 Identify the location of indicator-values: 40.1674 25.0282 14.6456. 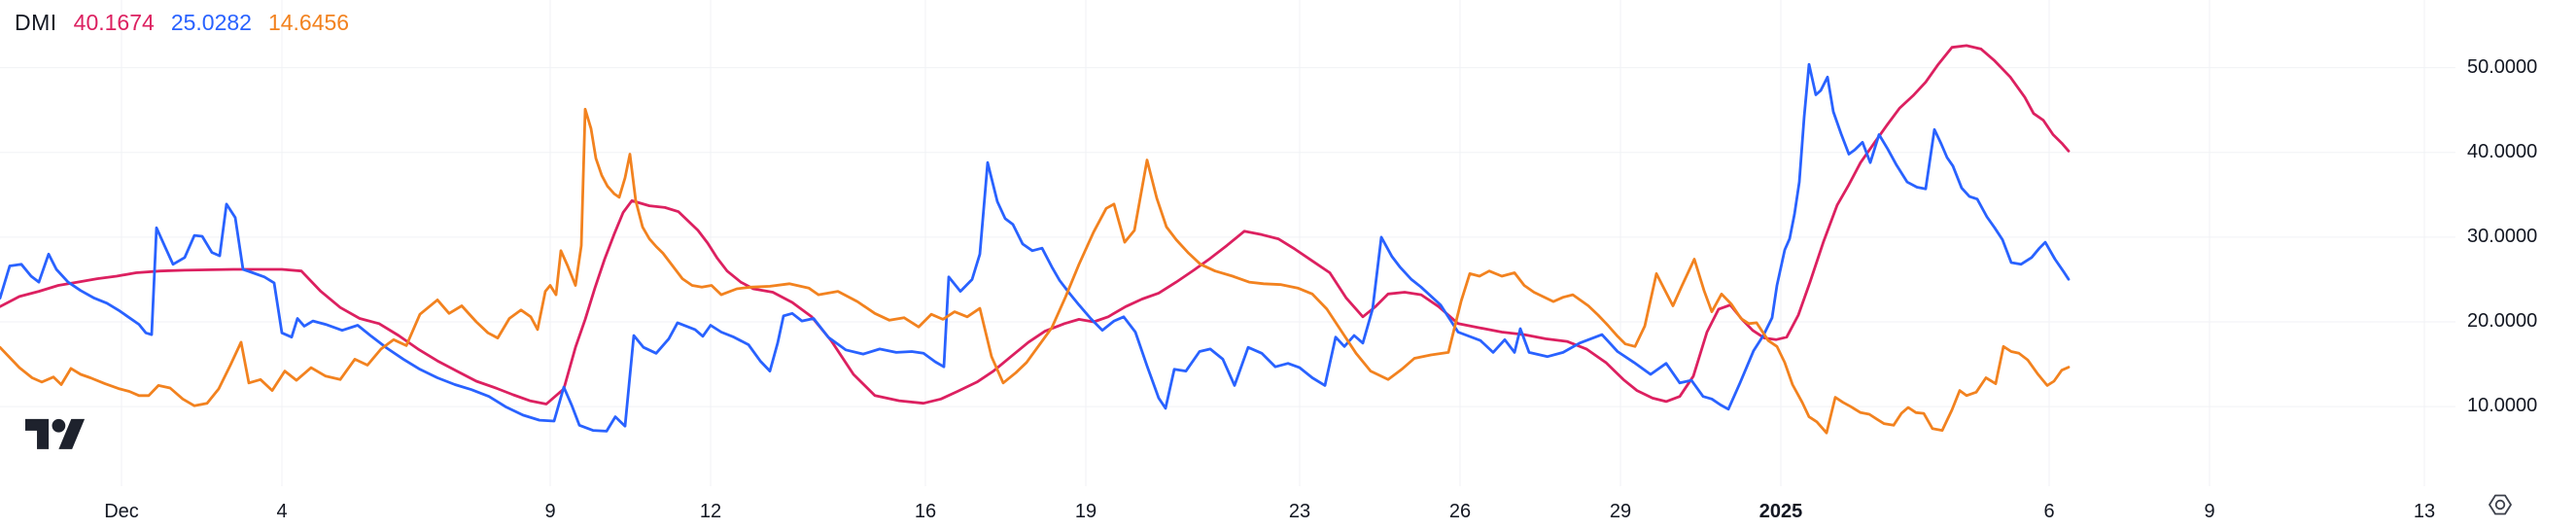
(211, 22).